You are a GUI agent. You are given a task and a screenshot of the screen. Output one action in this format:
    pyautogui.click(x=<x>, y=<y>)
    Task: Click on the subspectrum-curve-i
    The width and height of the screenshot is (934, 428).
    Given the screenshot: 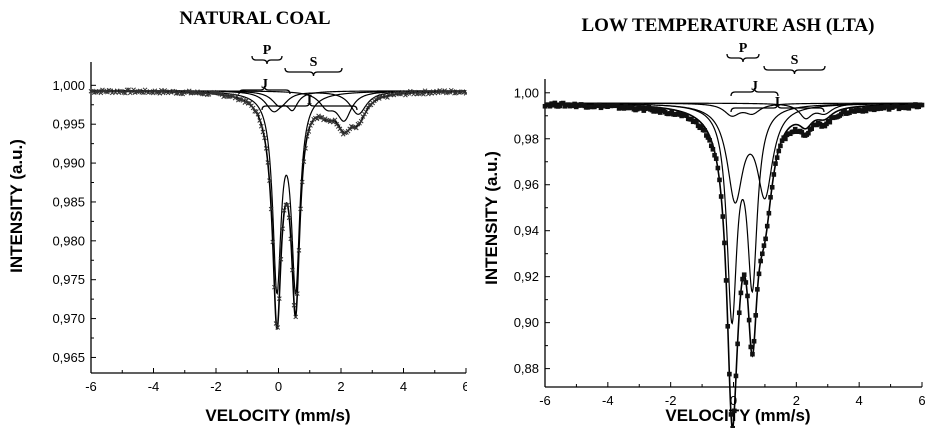 What is the action you would take?
    pyautogui.click(x=733, y=153)
    